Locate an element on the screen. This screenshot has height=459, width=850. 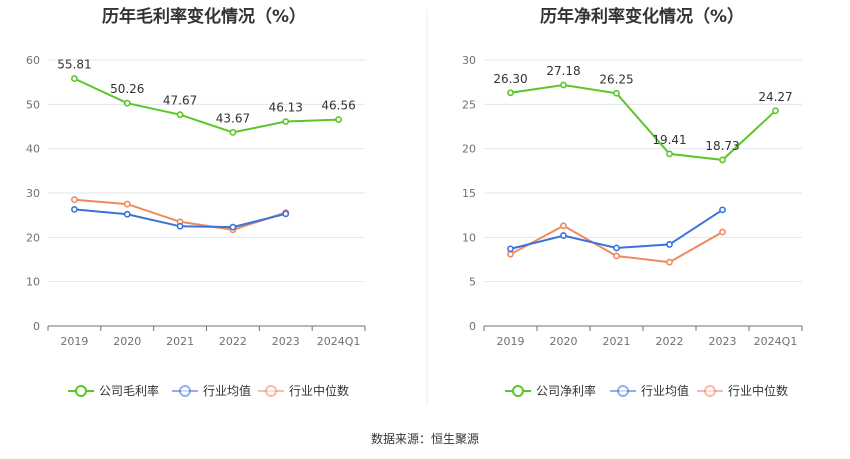
chart-title: 历年净利率变化情况（%） is located at coordinates (642, 16).